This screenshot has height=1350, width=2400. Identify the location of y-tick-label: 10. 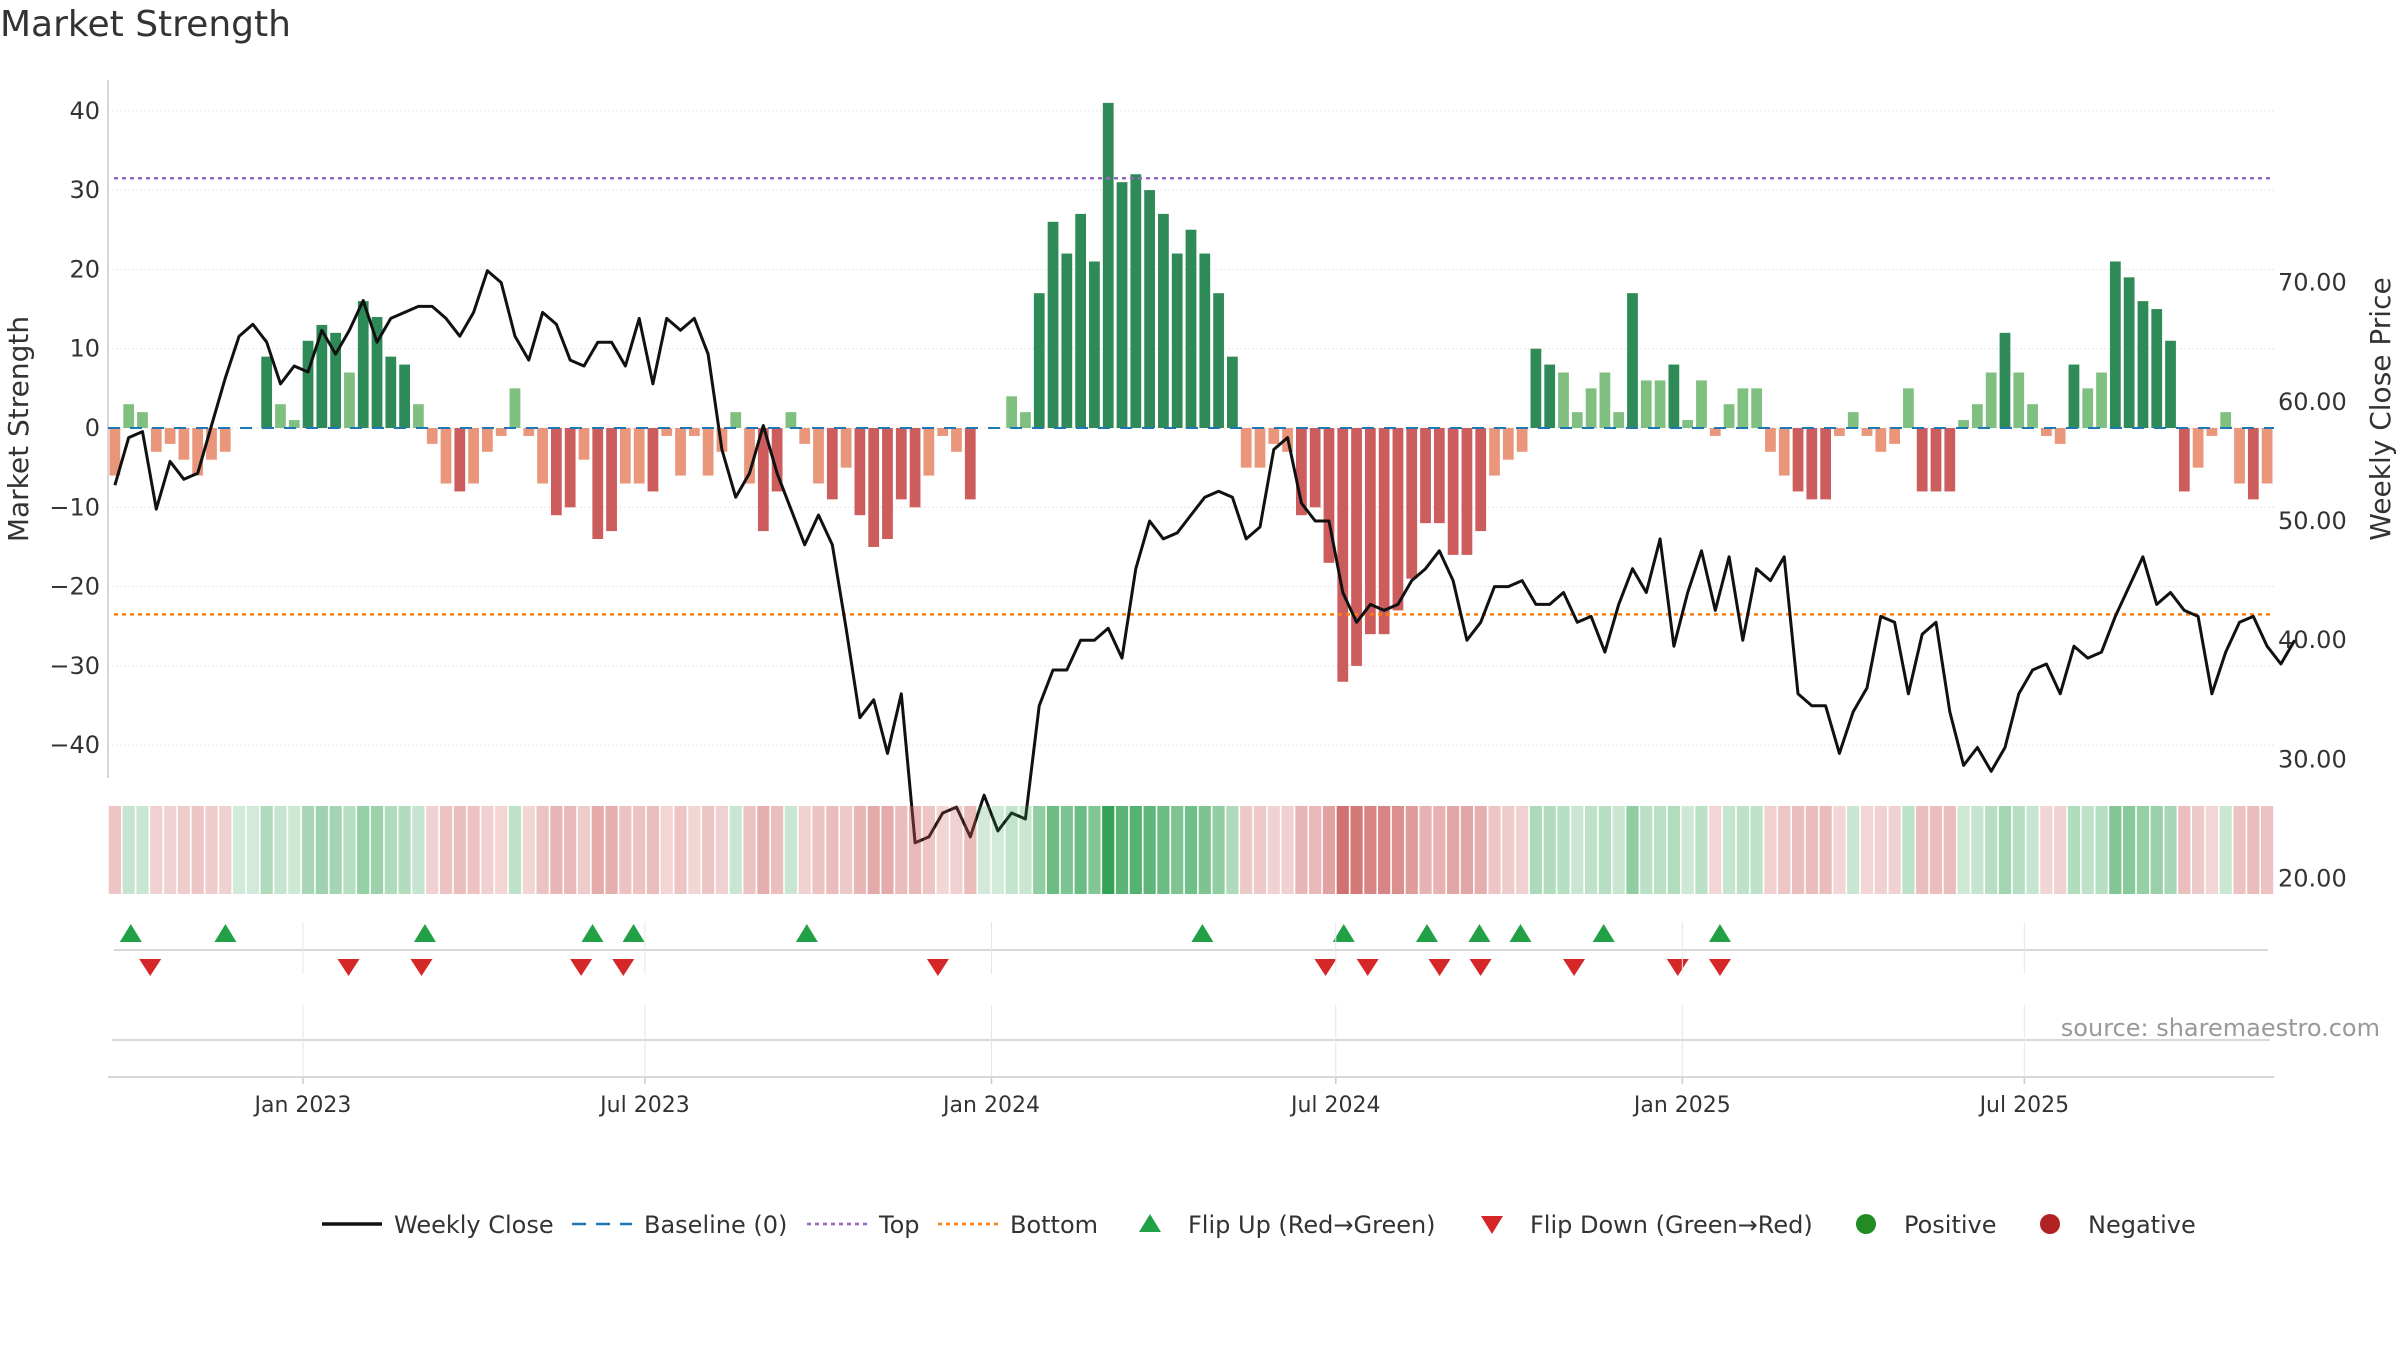
(84, 349).